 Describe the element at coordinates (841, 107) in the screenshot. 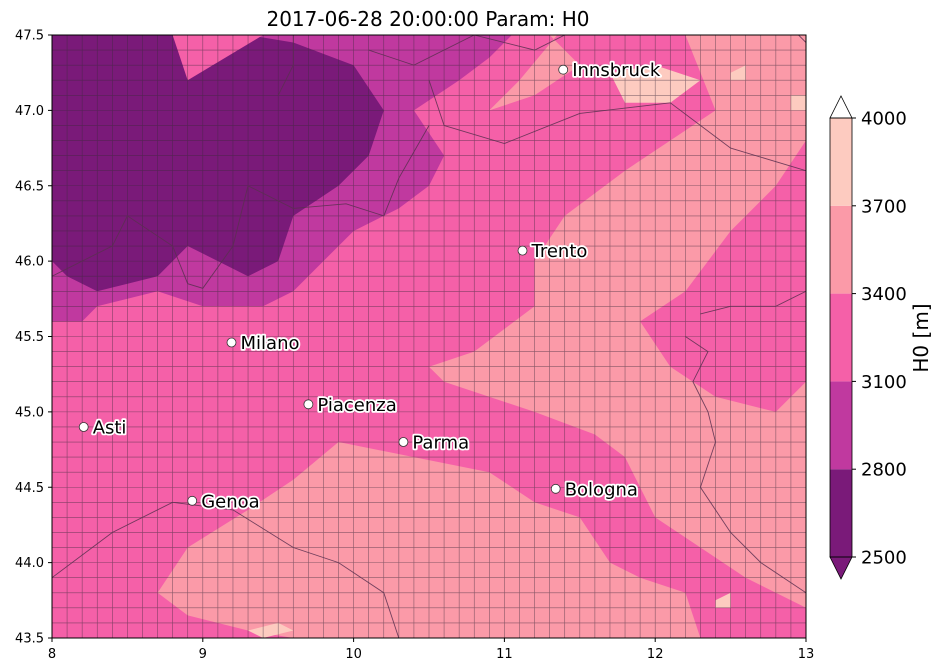

I see `colorbar-extend-max` at that location.